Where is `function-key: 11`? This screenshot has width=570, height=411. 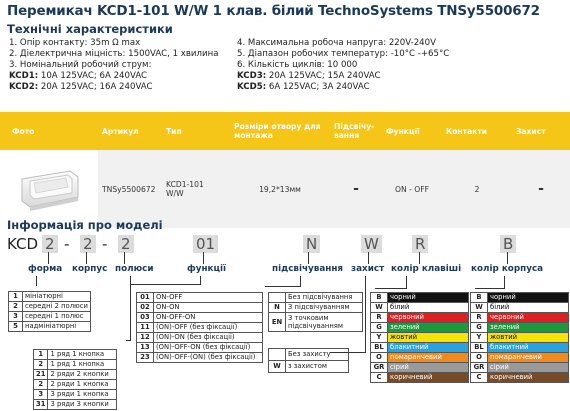 function-key: 11 is located at coordinates (145, 327).